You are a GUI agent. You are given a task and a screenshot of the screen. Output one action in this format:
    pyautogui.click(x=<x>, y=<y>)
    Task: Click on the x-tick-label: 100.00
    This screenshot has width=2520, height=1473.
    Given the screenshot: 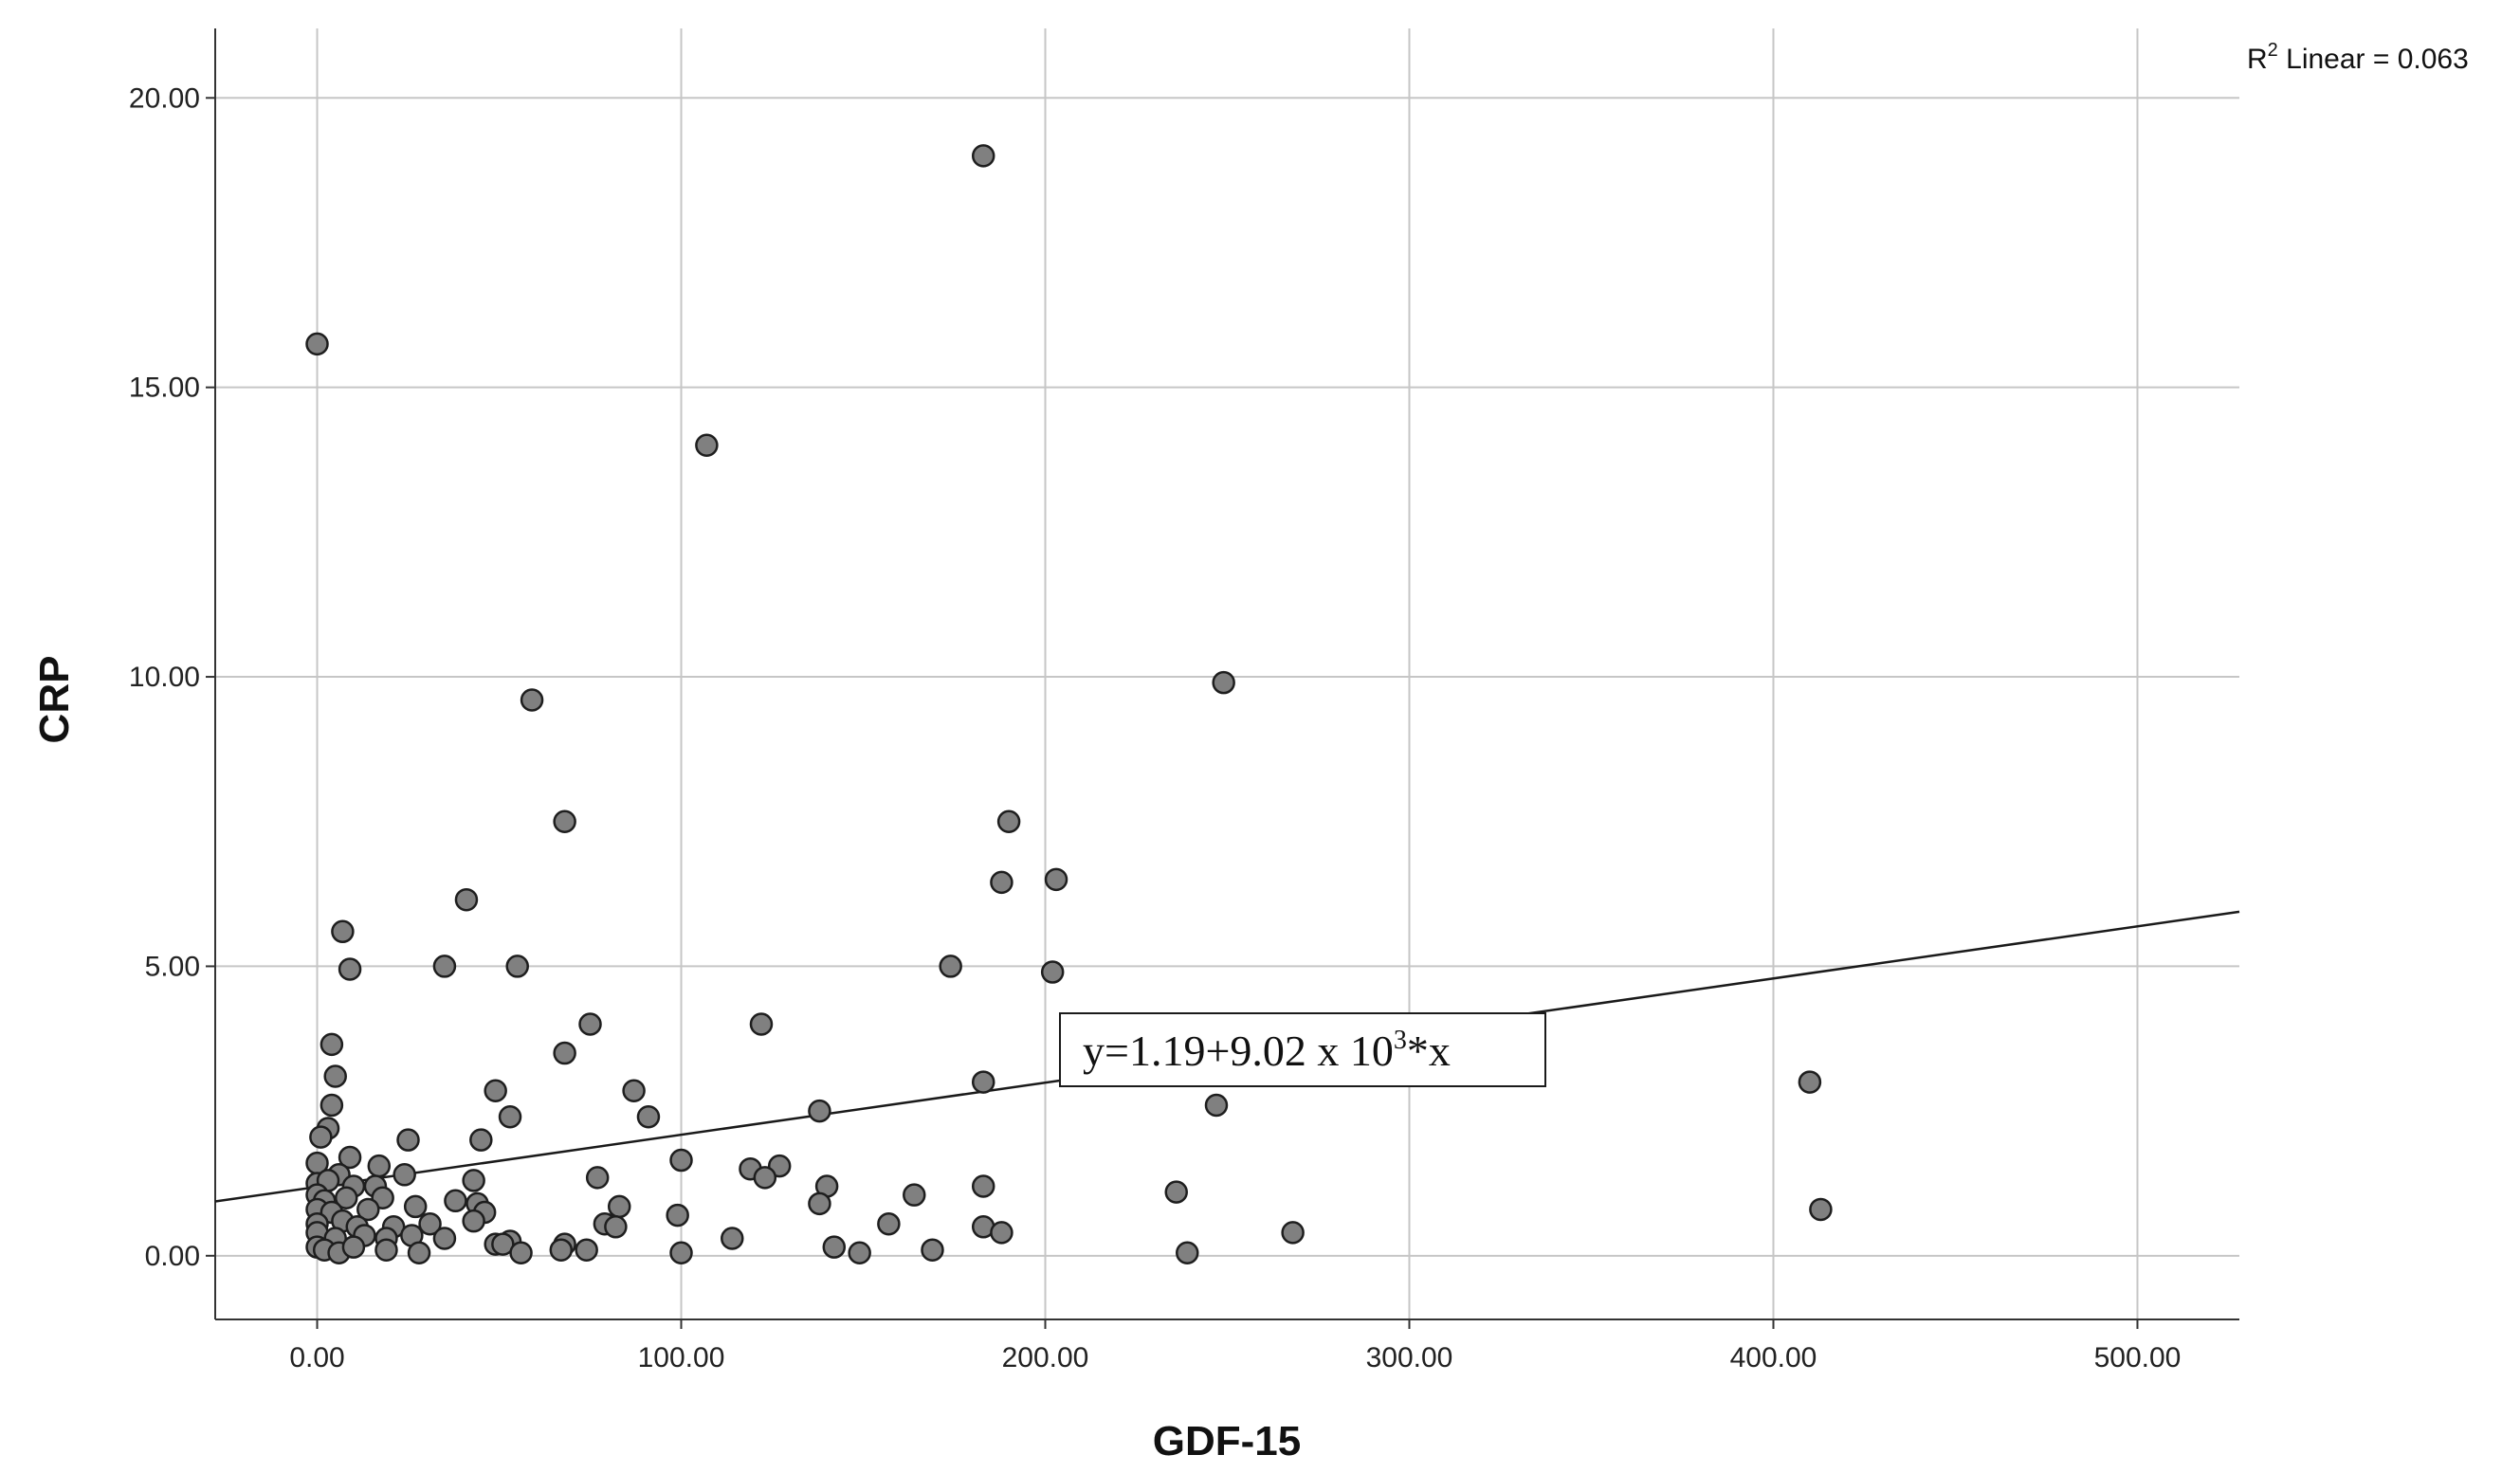 What is the action you would take?
    pyautogui.click(x=681, y=1358)
    